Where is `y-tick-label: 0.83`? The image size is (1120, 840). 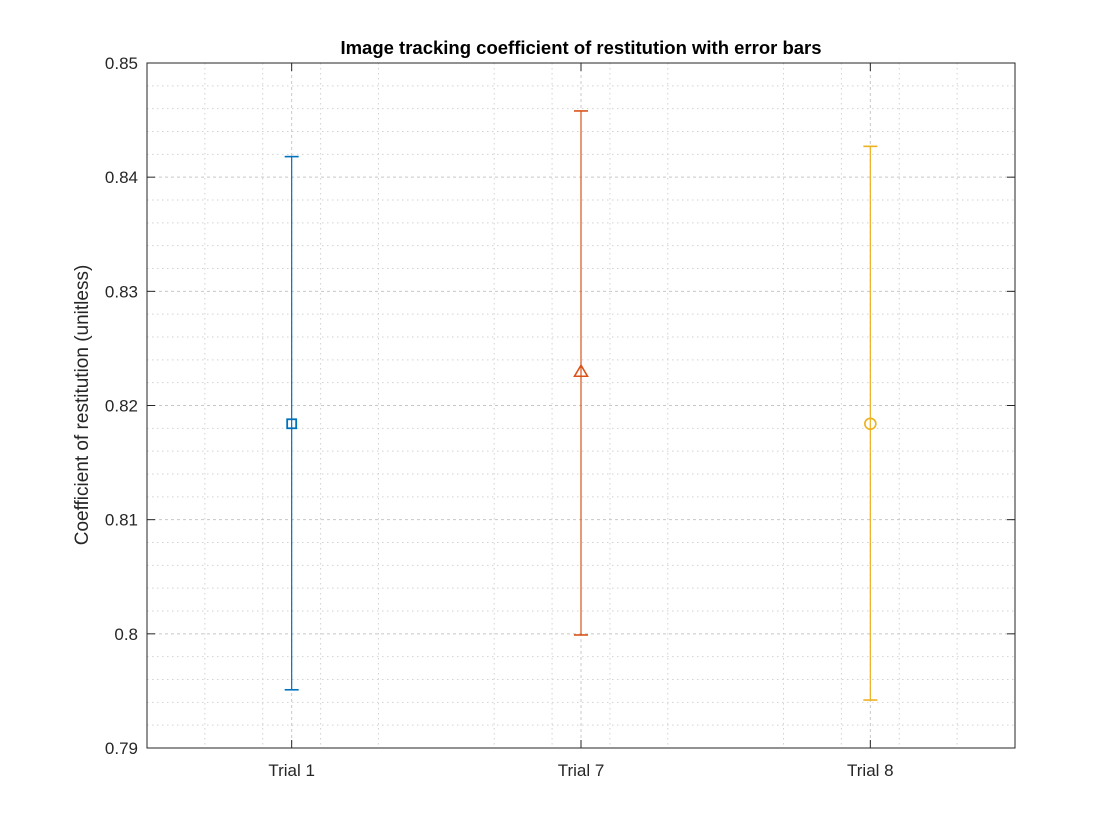
y-tick-label: 0.83 is located at coordinates (121, 291).